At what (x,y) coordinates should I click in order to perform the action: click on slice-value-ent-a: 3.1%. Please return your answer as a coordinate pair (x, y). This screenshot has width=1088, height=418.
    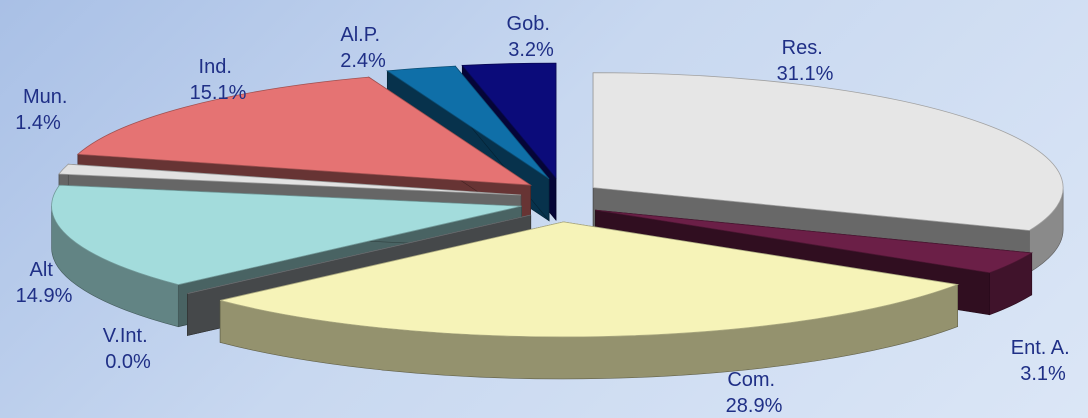
    Looking at the image, I should click on (1043, 374).